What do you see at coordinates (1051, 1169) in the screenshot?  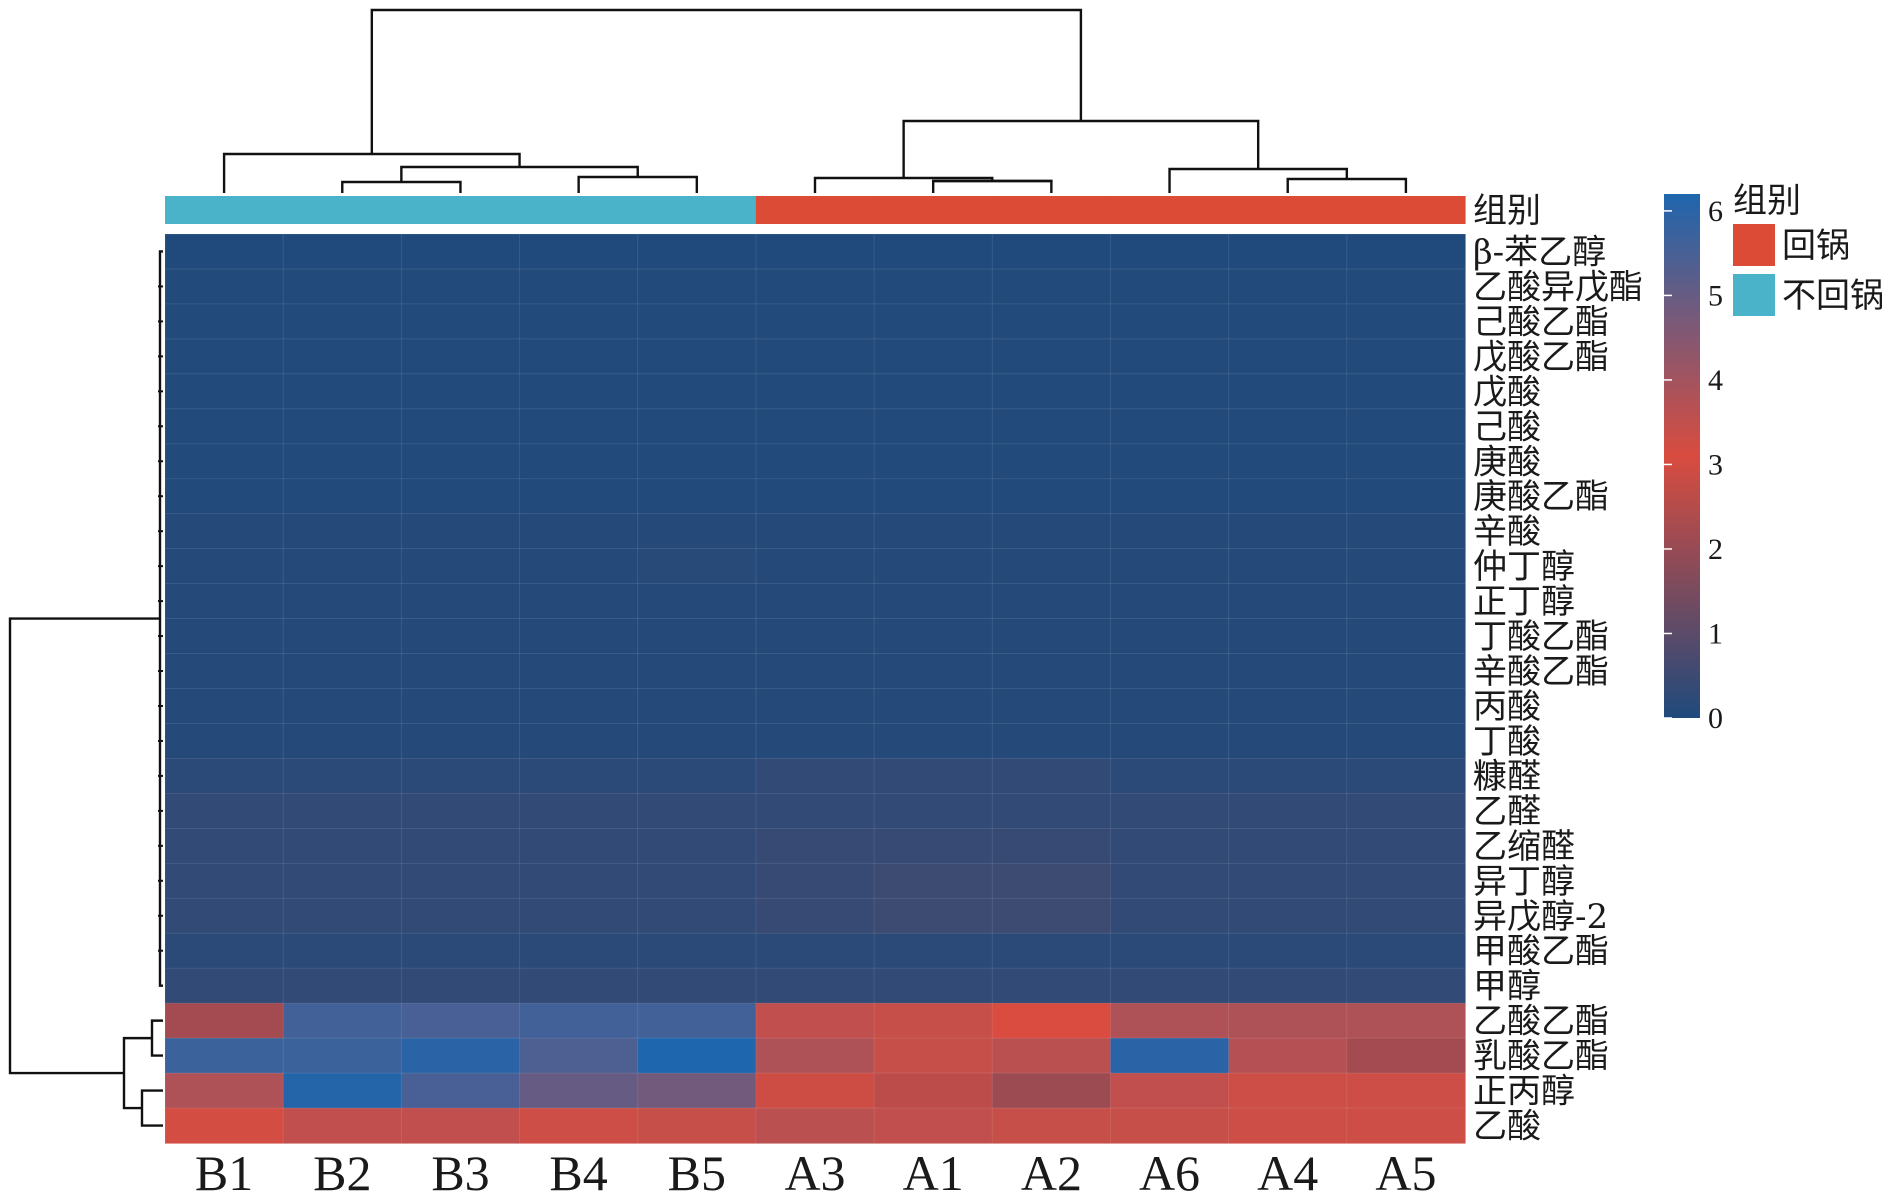 I see `column-label: A2` at bounding box center [1051, 1169].